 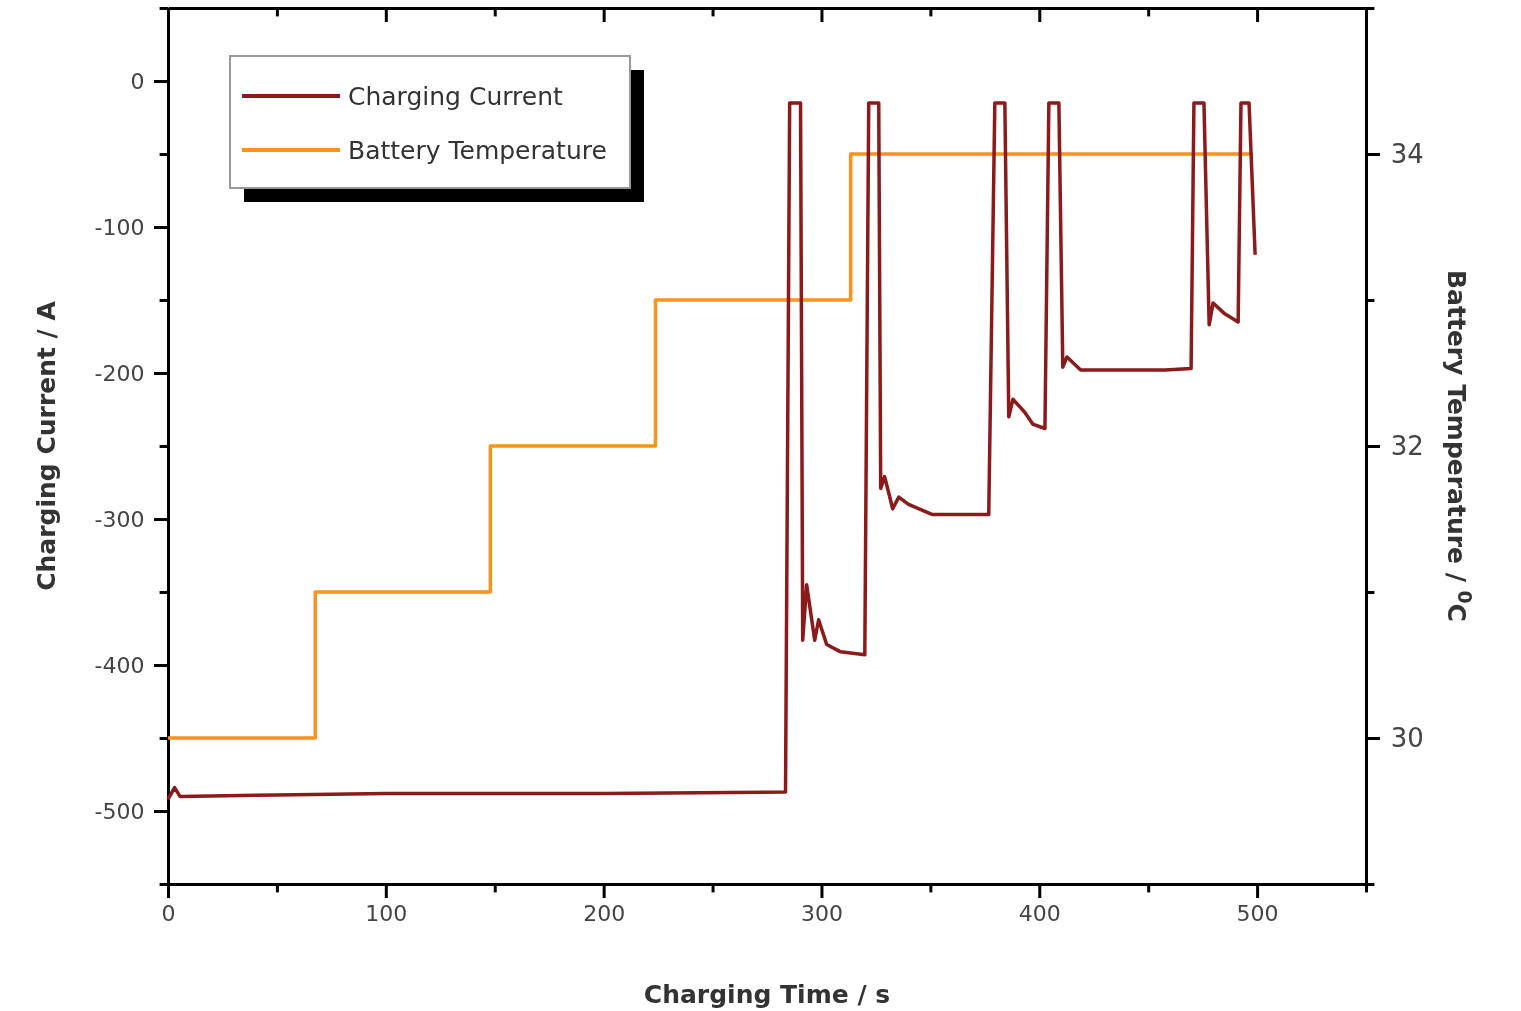 What do you see at coordinates (168, 913) in the screenshot?
I see `x-tick-label: 0` at bounding box center [168, 913].